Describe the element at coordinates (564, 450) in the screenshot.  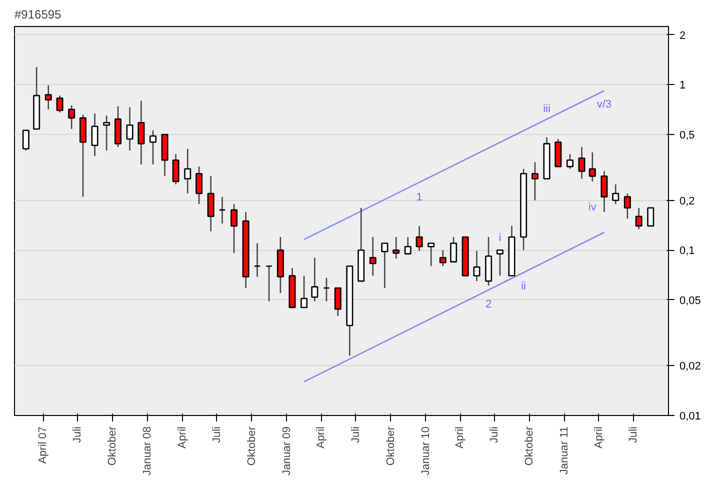
I see `x-tick-label: Januar 11` at that location.